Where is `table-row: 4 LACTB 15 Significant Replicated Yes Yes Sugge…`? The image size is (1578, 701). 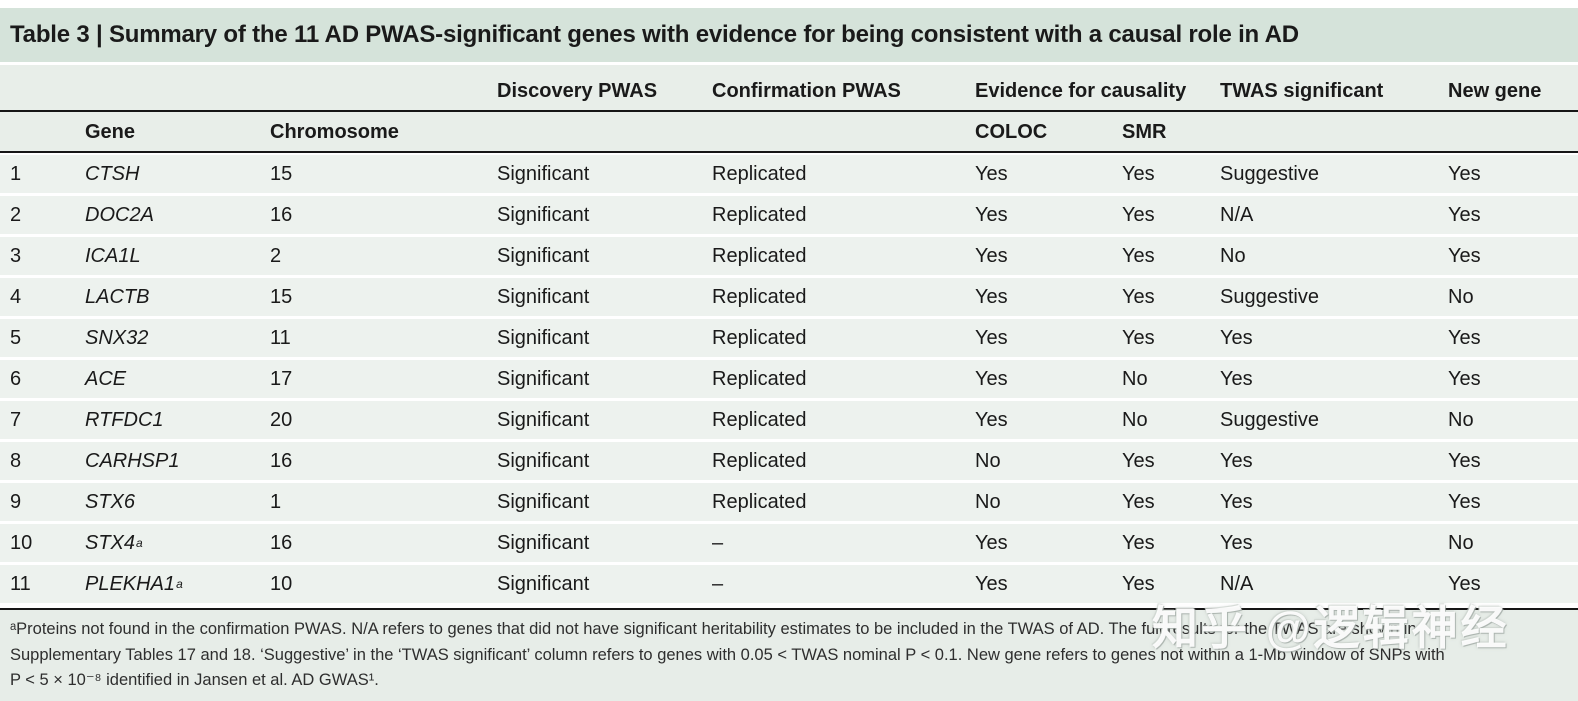 table-row: 4 LACTB 15 Significant Replicated Yes Yes Sugge… is located at coordinates (789, 297).